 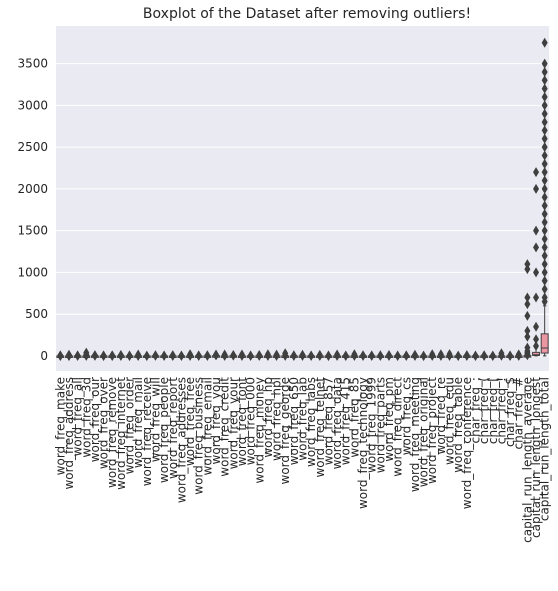 I want to click on x-tick-label: word_freq_all, so click(x=78, y=416).